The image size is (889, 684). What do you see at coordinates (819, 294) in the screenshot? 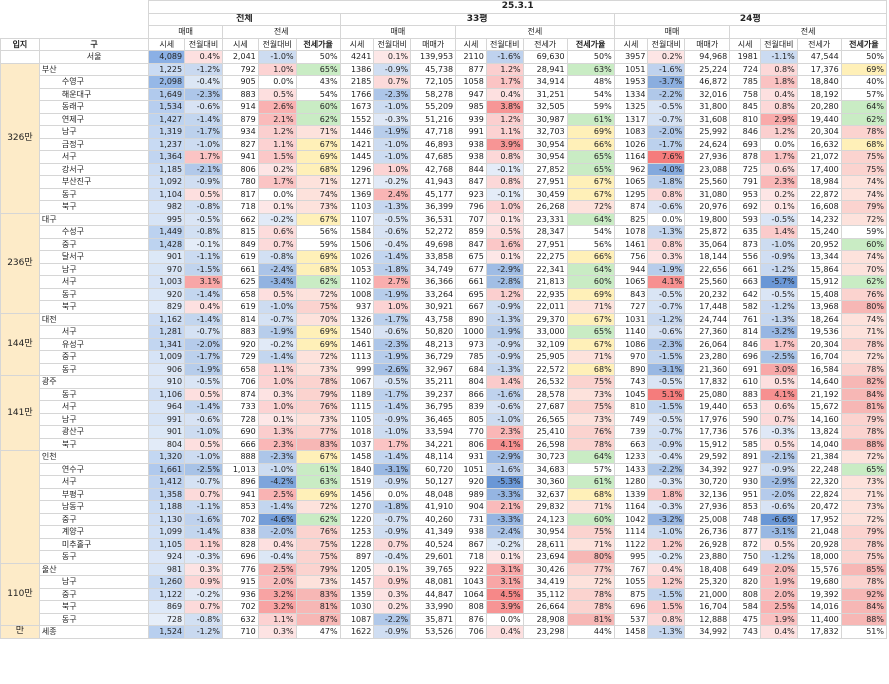
I see `cell-value: 15,408` at bounding box center [819, 294].